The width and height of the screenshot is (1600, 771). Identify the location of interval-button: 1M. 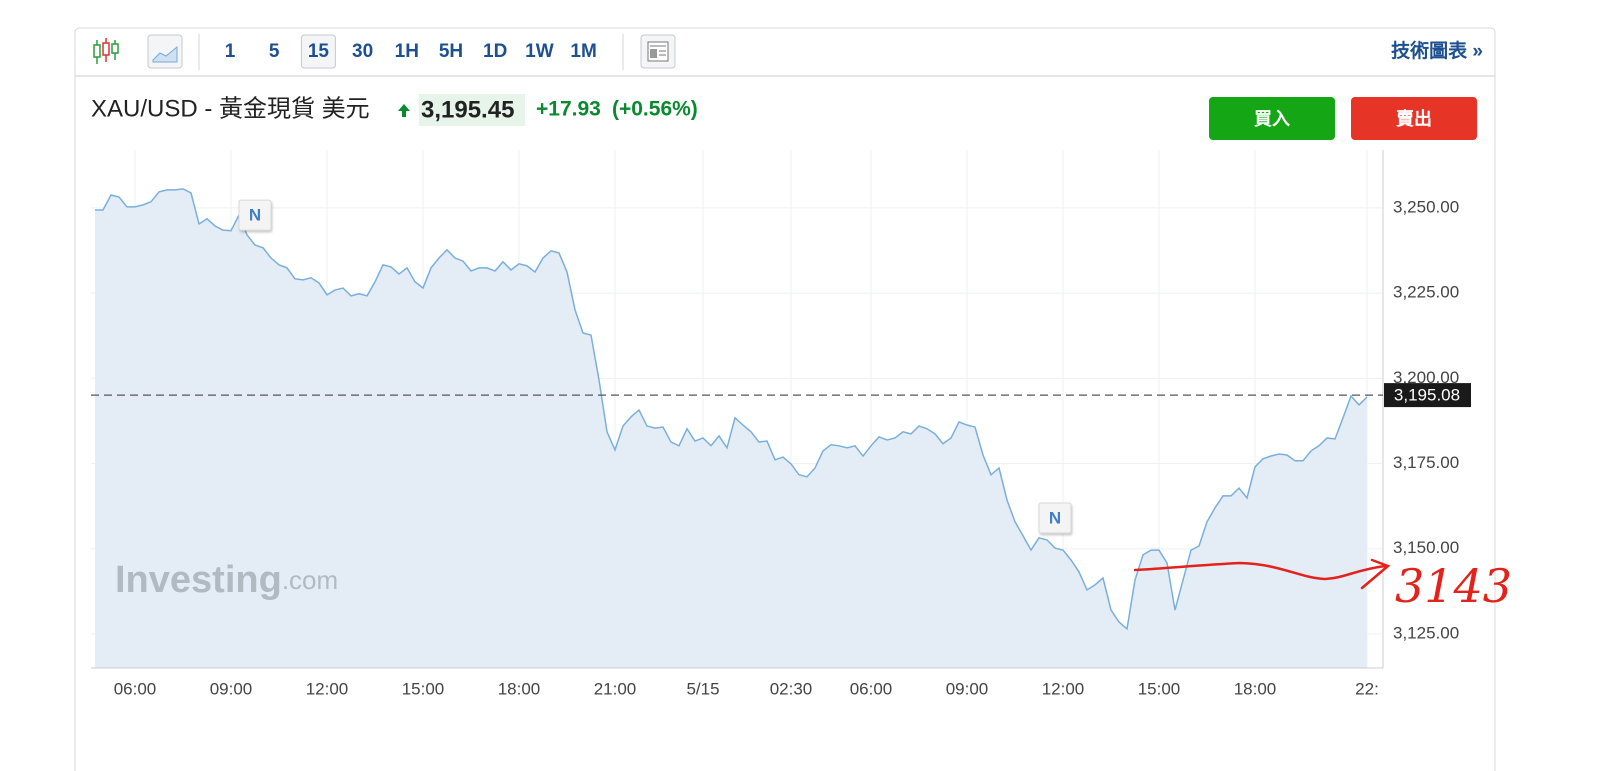
(583, 51).